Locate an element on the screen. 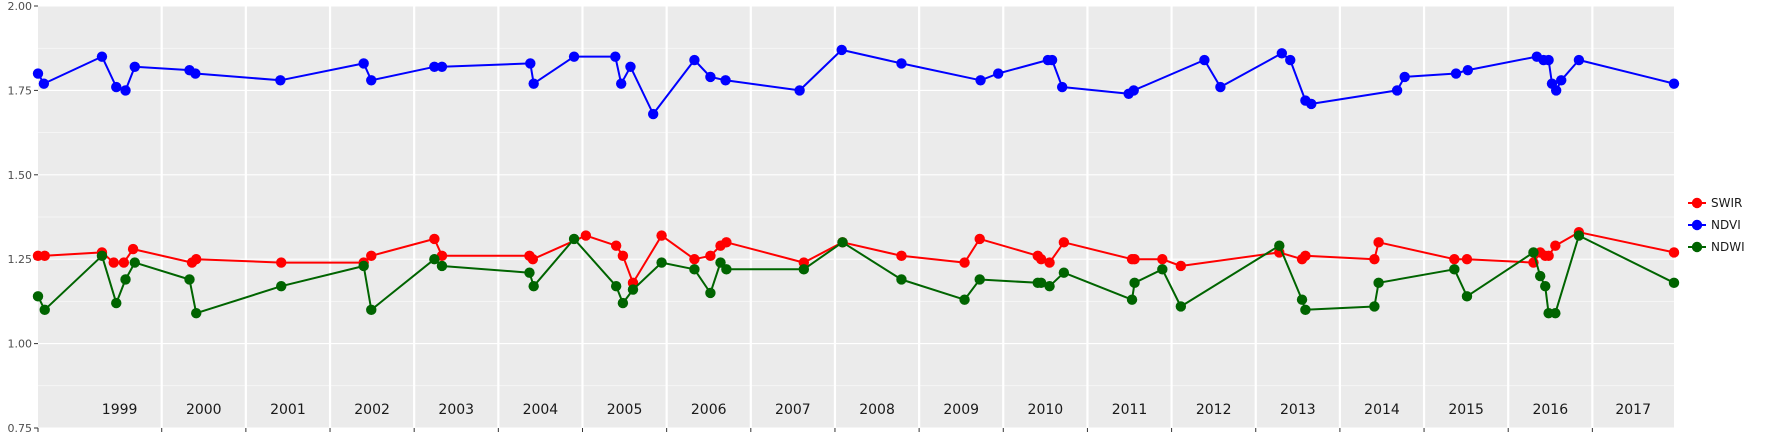 The height and width of the screenshot is (446, 1773). year-label: 2006 is located at coordinates (709, 410).